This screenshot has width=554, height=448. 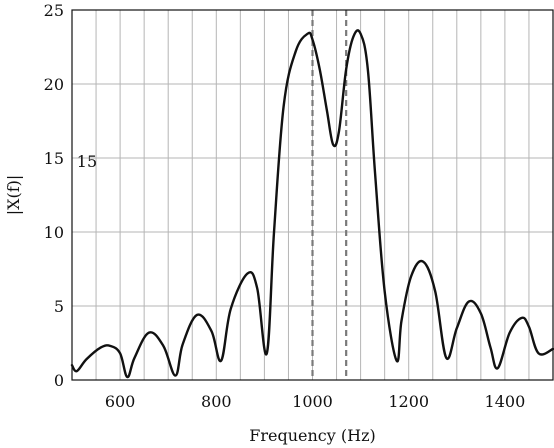 What do you see at coordinates (54, 158) in the screenshot?
I see `y-tick-label: 15` at bounding box center [54, 158].